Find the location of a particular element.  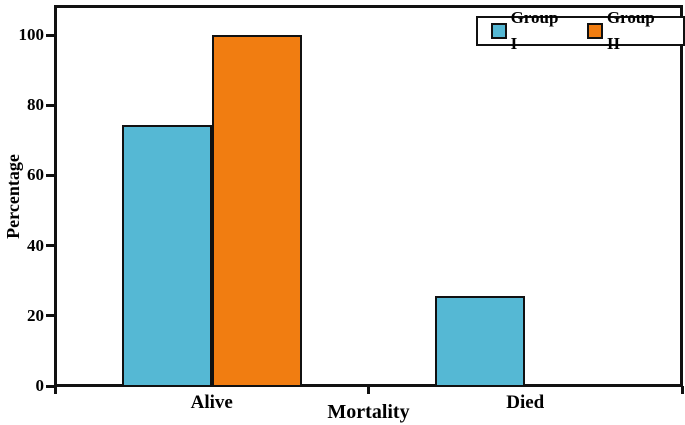

legend-label-group-ii: Group II is located at coordinates (630, 30).